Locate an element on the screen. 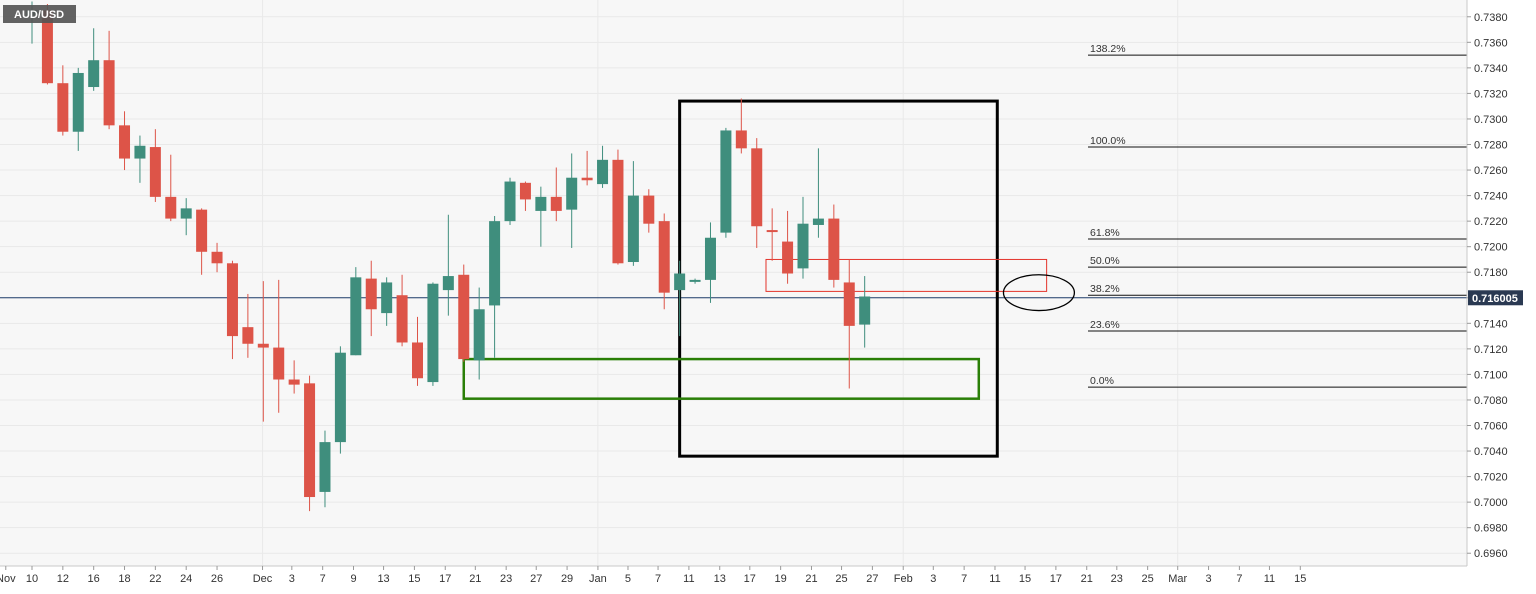 This screenshot has height=594, width=1536. x-tick-label: 13 is located at coordinates (720, 579).